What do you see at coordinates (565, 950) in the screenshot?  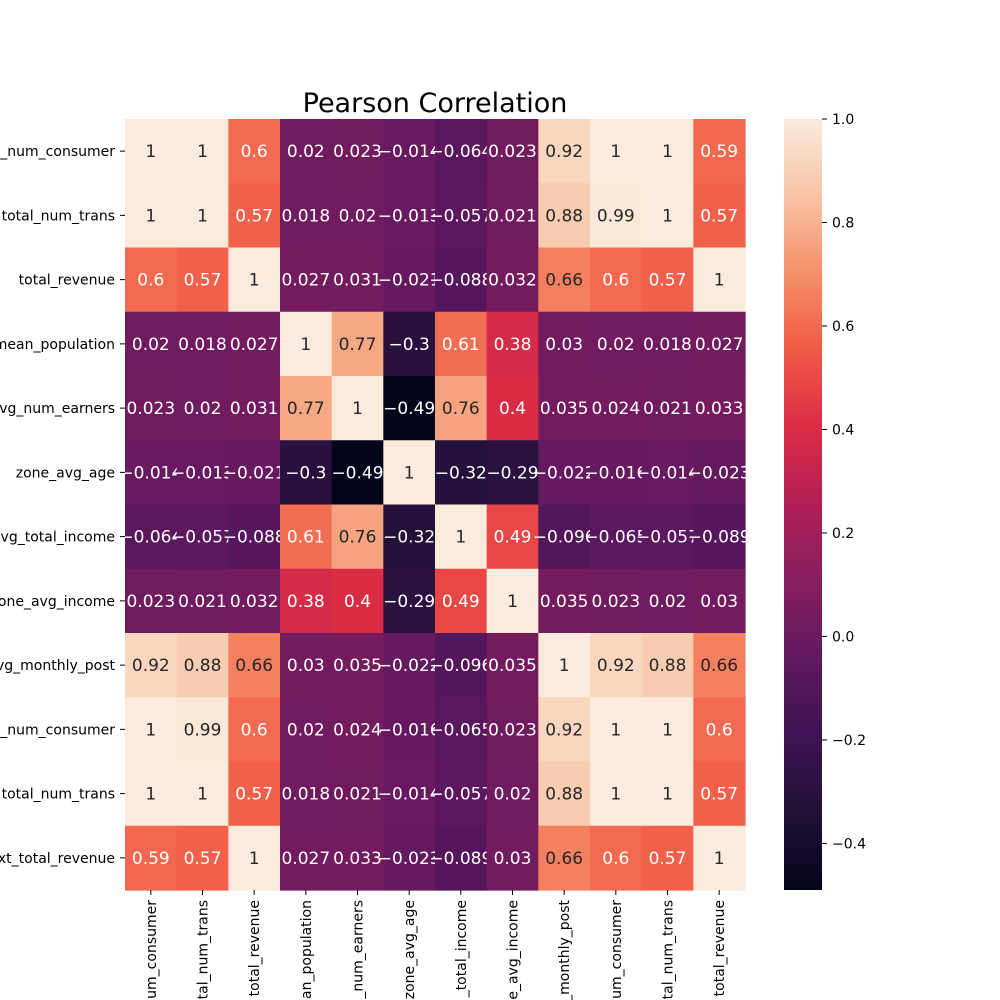 I see `column-tick-label: _monthly_post` at bounding box center [565, 950].